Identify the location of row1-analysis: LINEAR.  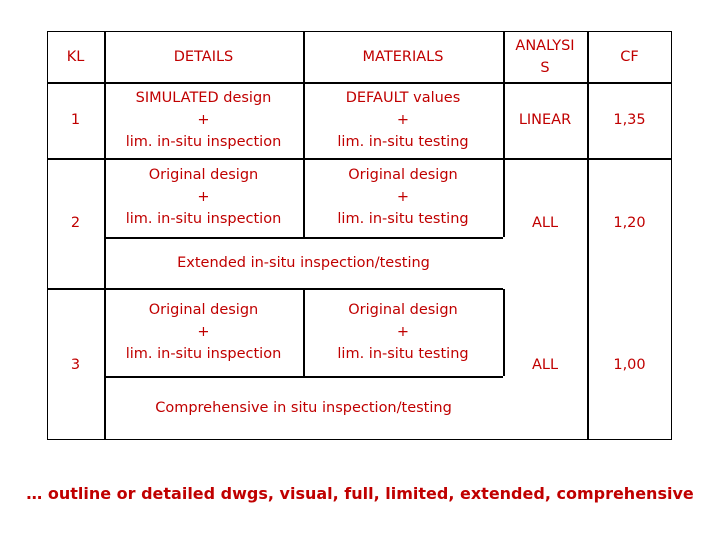
(545, 120).